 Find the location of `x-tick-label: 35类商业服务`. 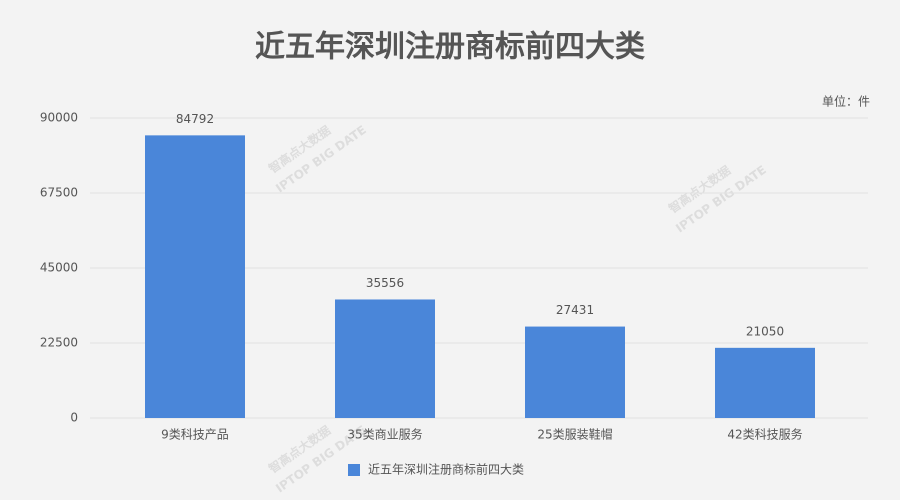

x-tick-label: 35类商业服务 is located at coordinates (384, 434).